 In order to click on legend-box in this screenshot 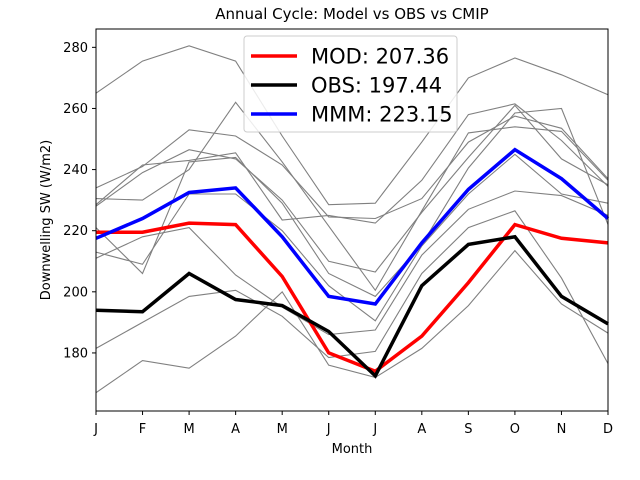, I will do `click(350, 84)`.